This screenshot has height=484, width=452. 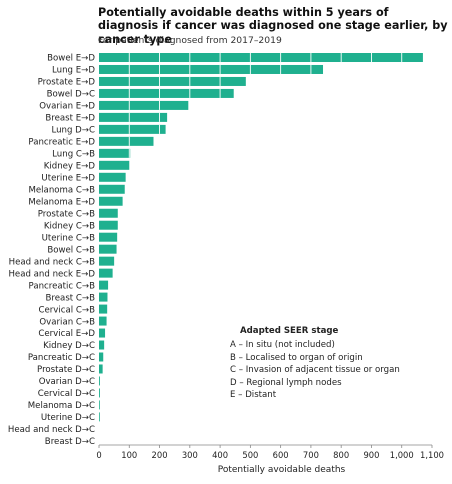 I want to click on category-label: Ovarian C→B, so click(x=67, y=322).